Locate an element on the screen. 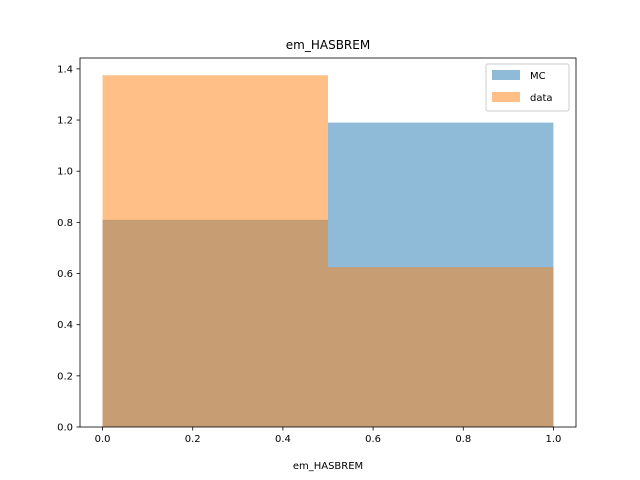  x-tick-label: 0.0 is located at coordinates (103, 439).